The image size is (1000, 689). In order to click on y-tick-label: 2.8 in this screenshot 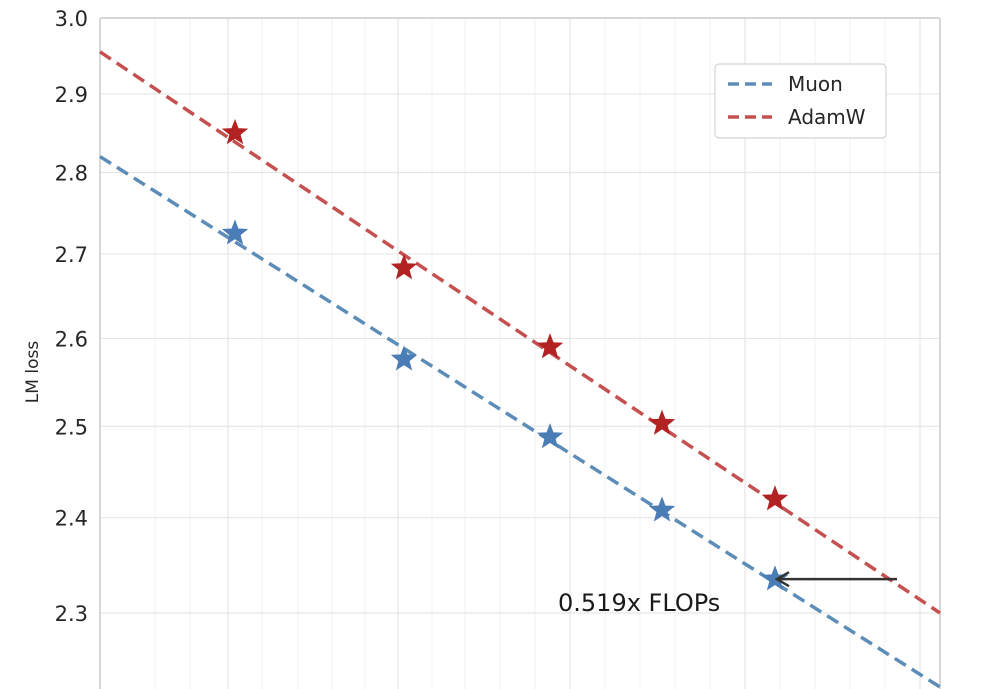, I will do `click(71, 173)`.